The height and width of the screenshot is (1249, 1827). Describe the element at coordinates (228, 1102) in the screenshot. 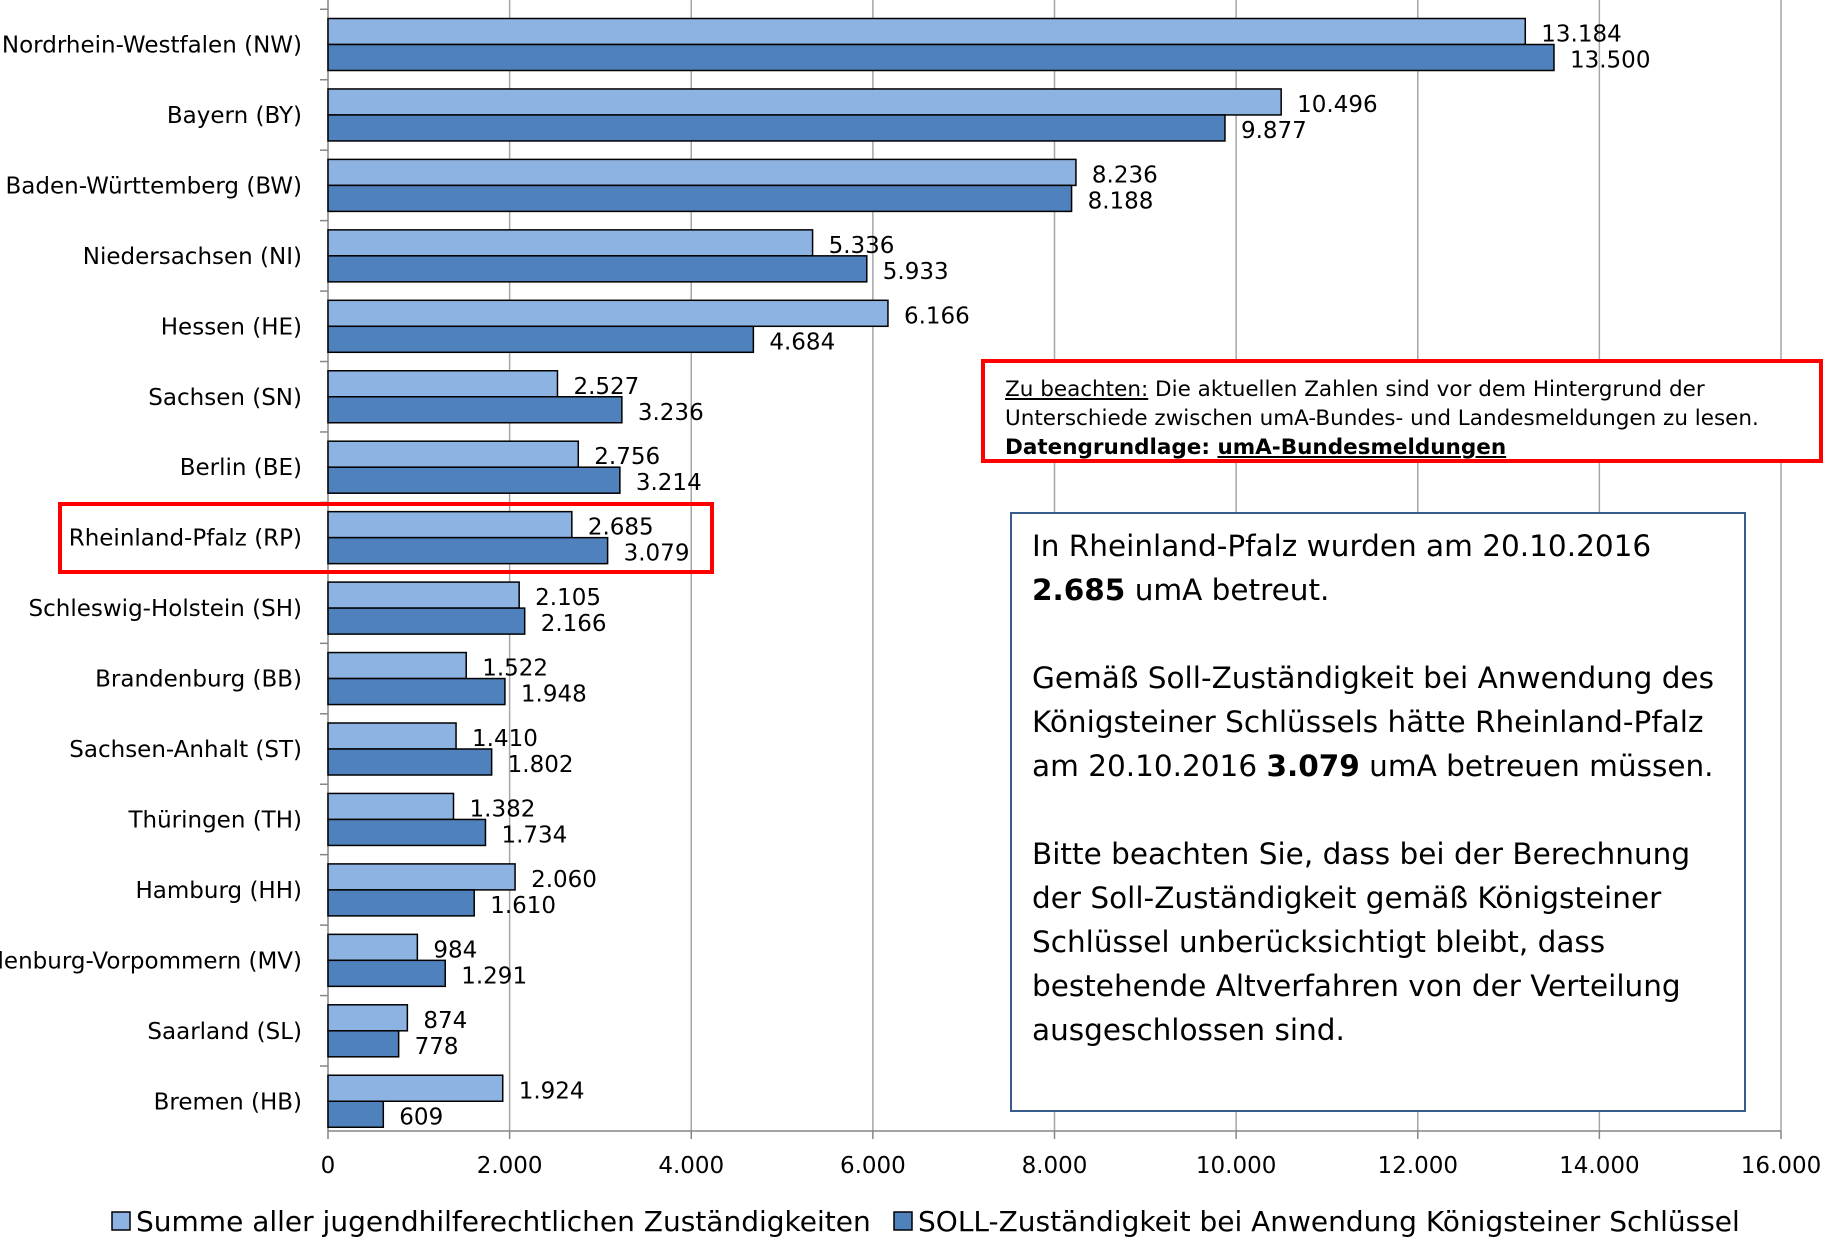

I see `category-label: Bremen (HB)` at that location.